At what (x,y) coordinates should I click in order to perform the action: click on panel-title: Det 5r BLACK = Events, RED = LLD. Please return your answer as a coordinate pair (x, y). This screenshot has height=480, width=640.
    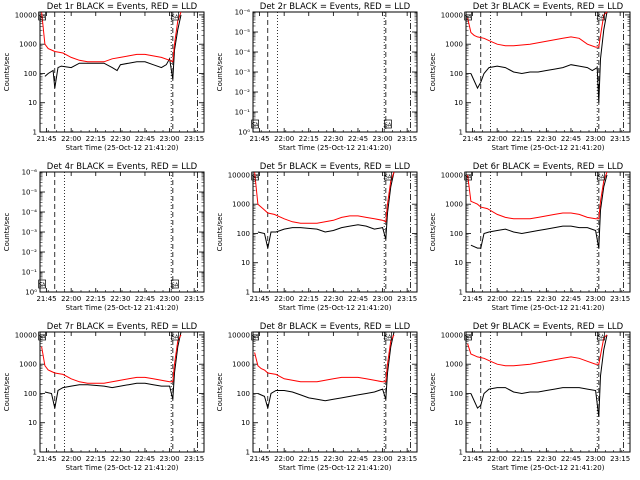
    Looking at the image, I should click on (335, 167).